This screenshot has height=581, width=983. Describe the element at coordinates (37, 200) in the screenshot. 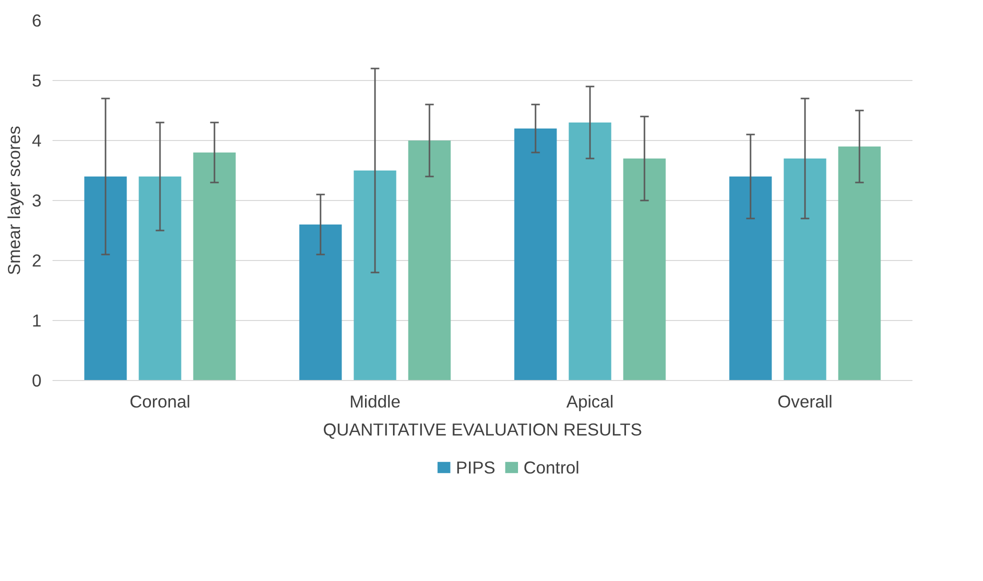

I see `y-tick-label: 3` at that location.